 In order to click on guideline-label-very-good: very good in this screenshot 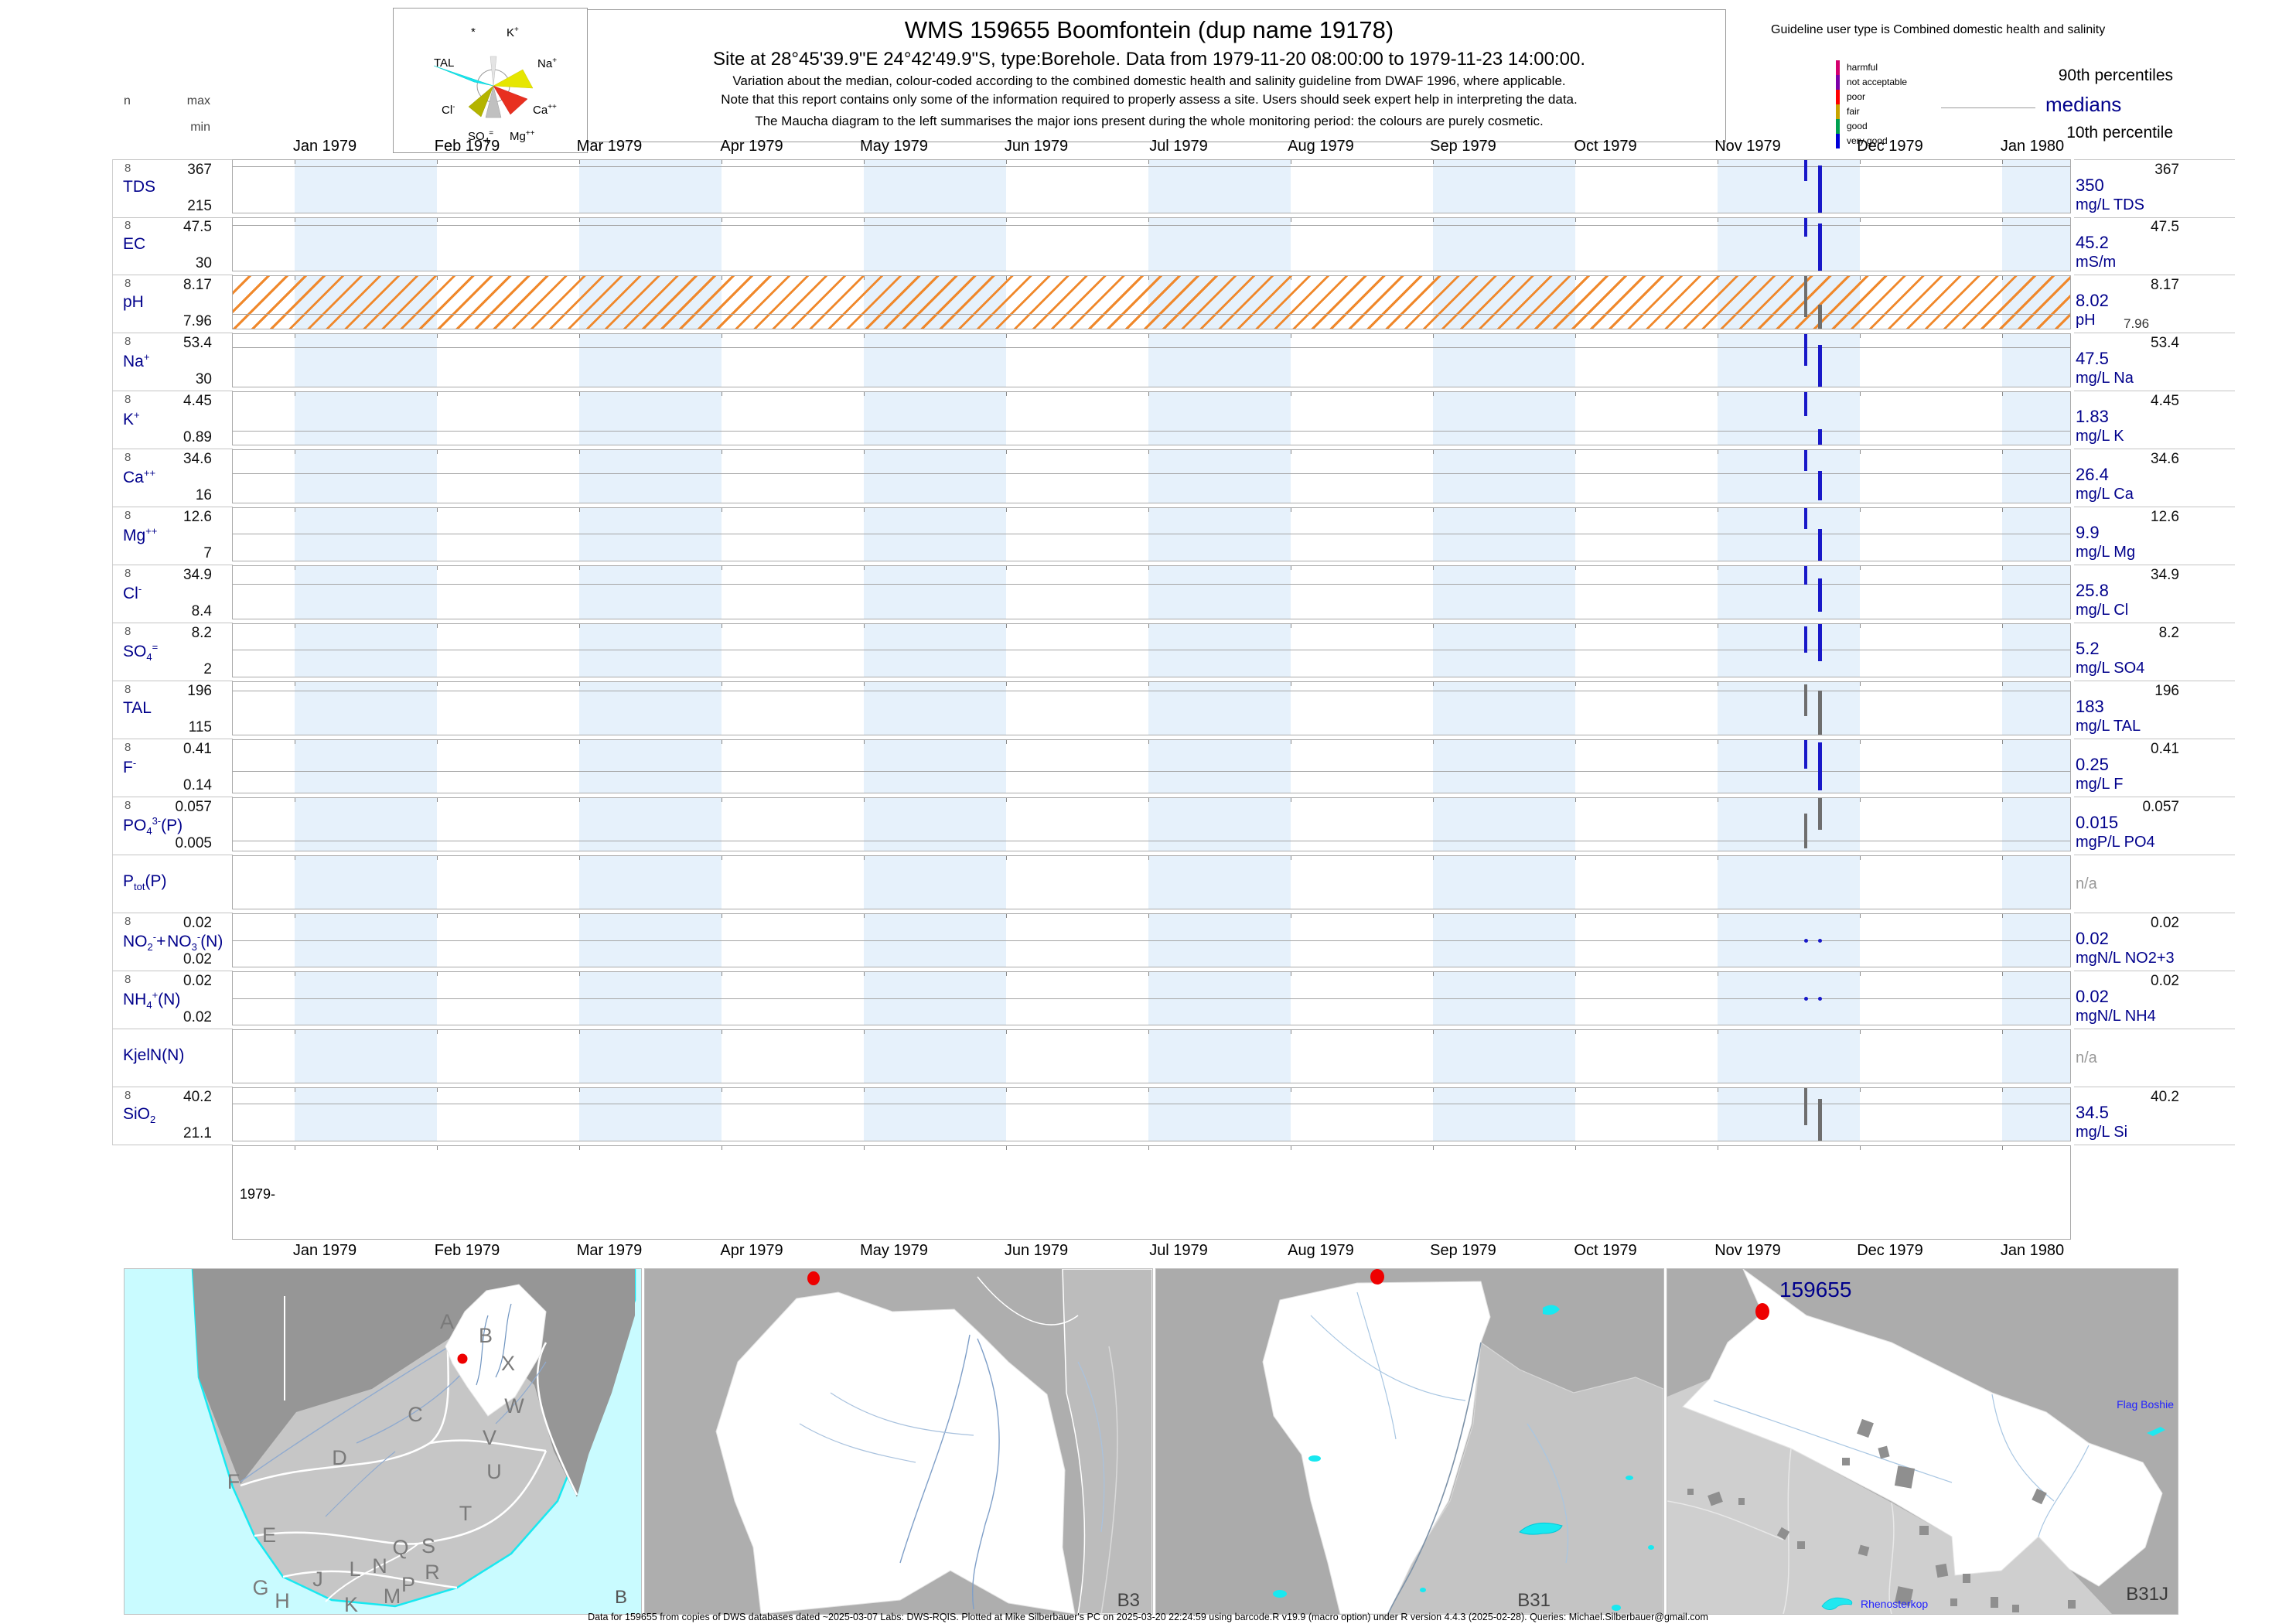, I will do `click(1867, 140)`.